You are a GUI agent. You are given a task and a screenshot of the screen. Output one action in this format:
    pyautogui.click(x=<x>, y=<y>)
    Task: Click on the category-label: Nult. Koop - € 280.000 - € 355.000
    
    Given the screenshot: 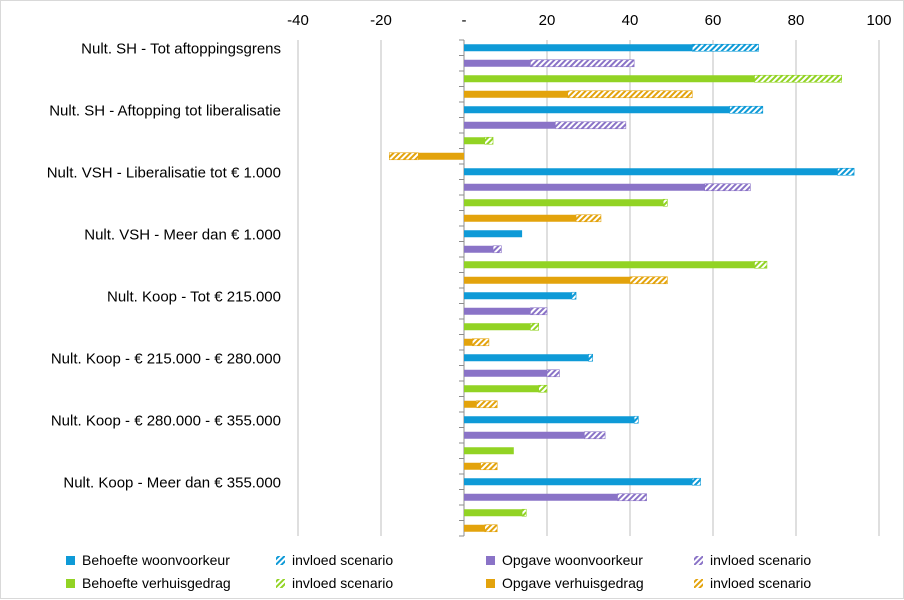 What is the action you would take?
    pyautogui.click(x=166, y=421)
    